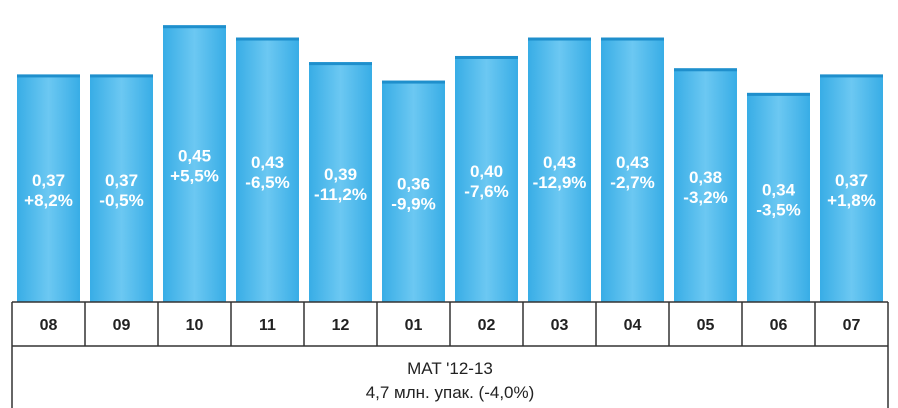 The image size is (898, 408). What do you see at coordinates (341, 325) in the screenshot?
I see `category-label: 12` at bounding box center [341, 325].